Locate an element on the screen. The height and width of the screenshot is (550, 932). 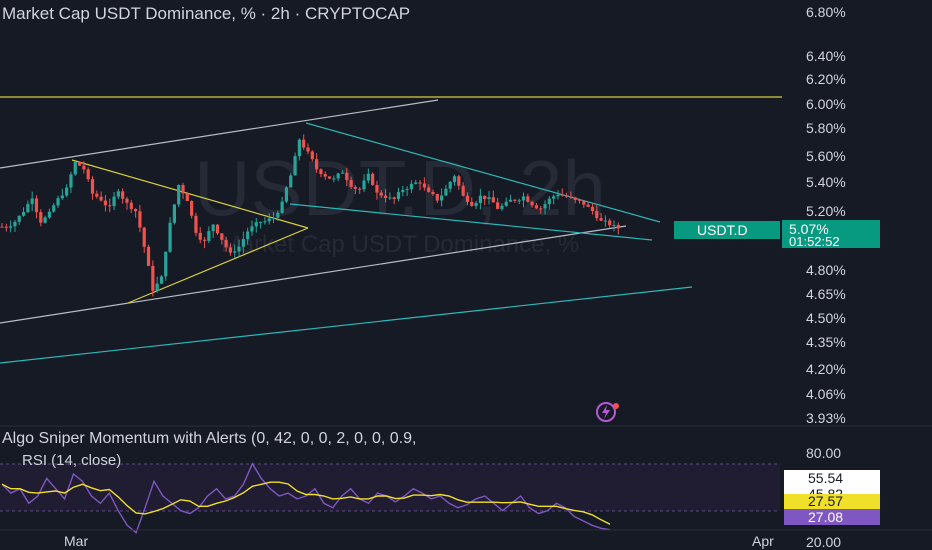
price-axis-label: 5.20% is located at coordinates (826, 211).